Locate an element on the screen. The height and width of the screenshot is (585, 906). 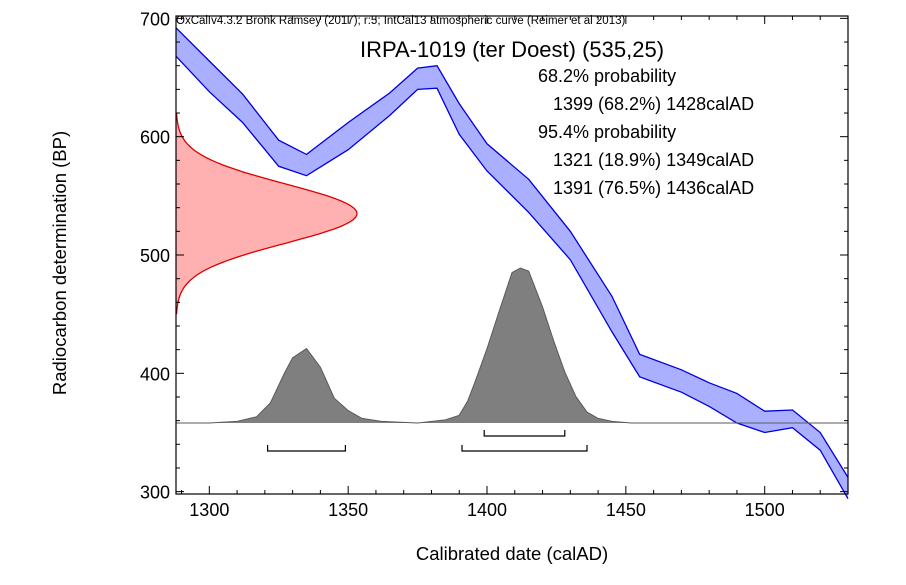
range-95-item: 1391 (76.5%) 1436calAD is located at coordinates (653, 188).